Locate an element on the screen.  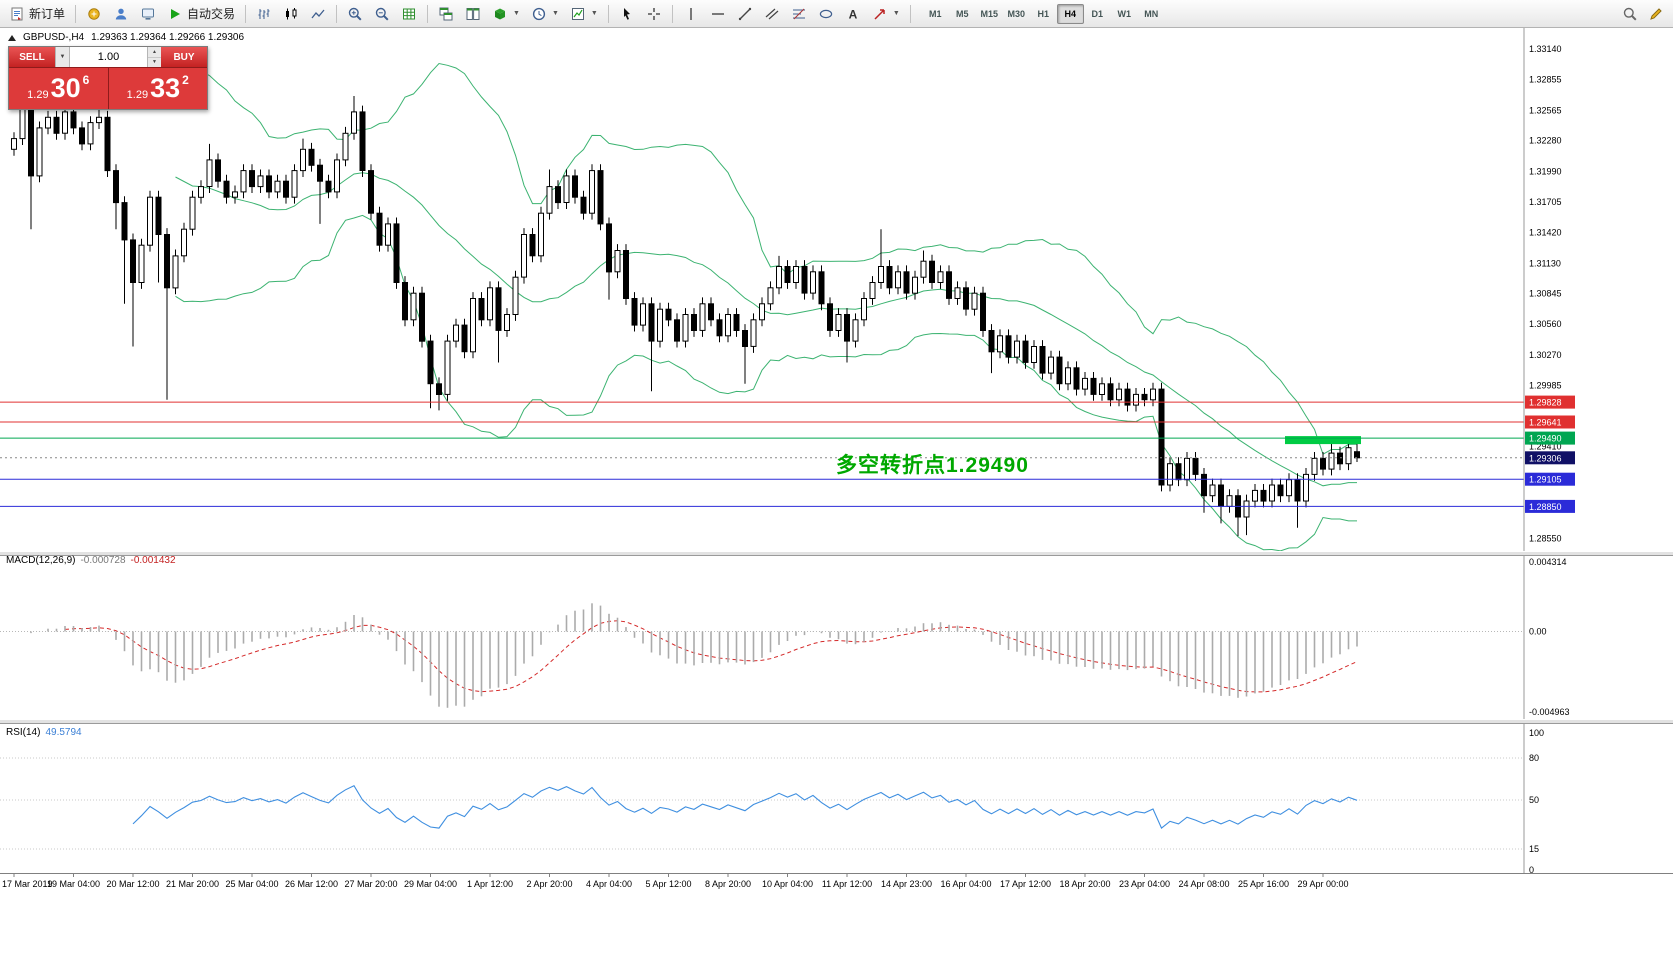
timeframe-m5-button: M5 is located at coordinates (962, 13).